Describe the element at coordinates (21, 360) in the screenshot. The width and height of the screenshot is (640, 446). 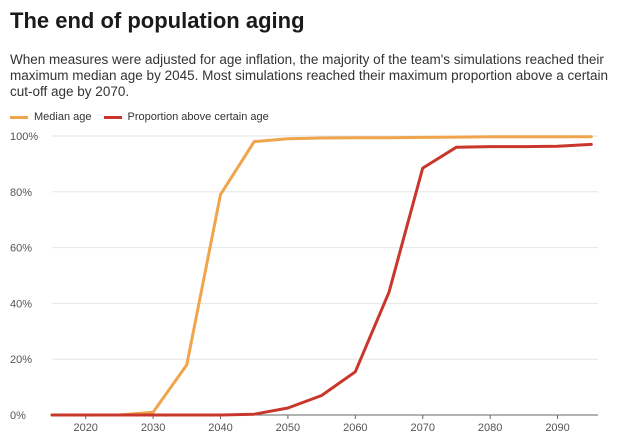
I see `y-tick-label-20: 20%` at that location.